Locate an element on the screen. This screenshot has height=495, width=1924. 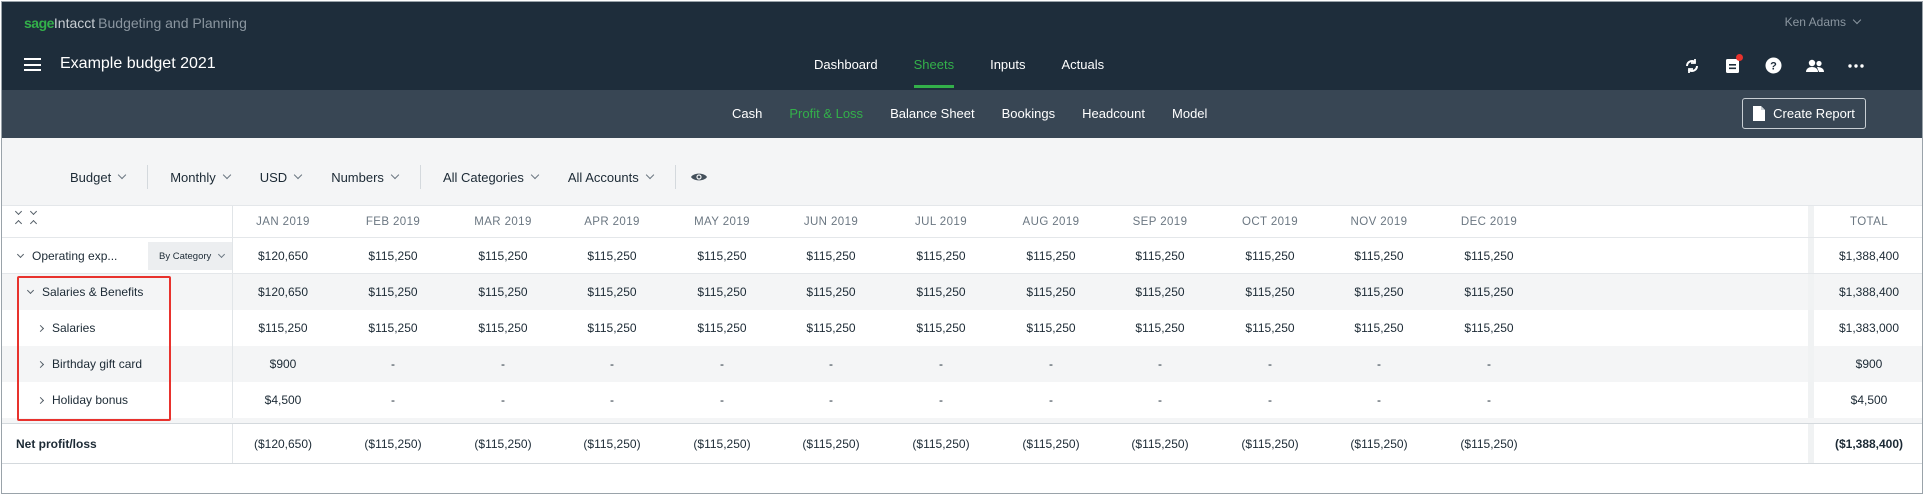
nav-actuals: Actuals is located at coordinates (1083, 64).